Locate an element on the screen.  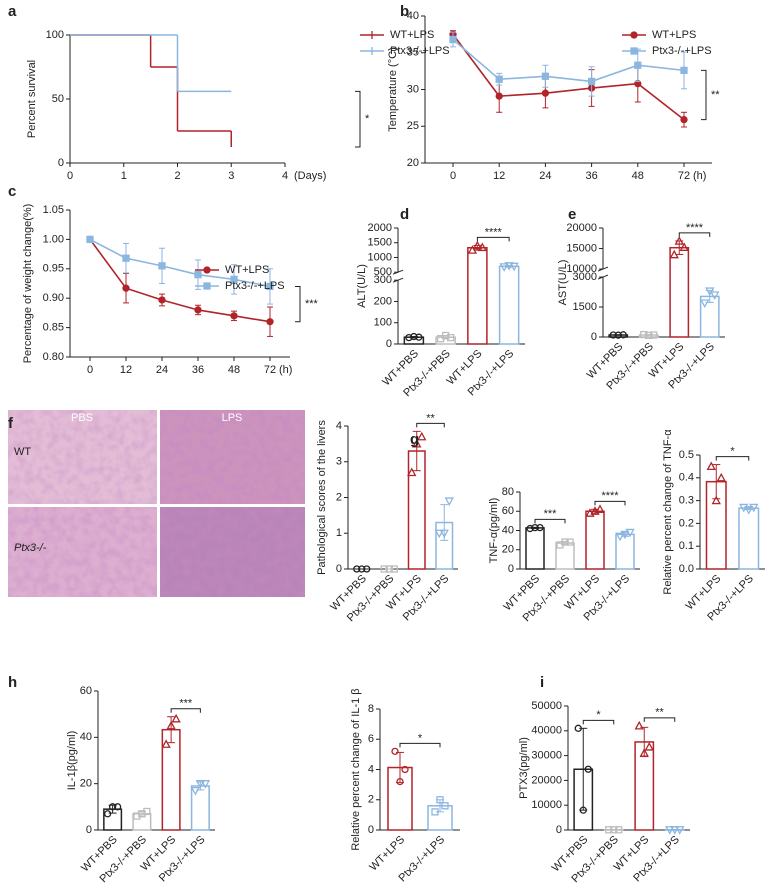
y-tick-label: 0.85 is located at coordinates (53, 328).